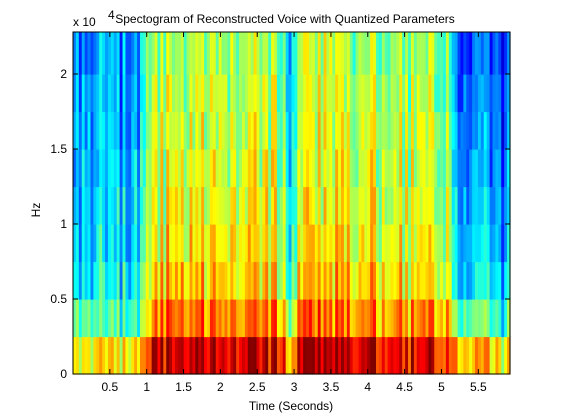  Describe the element at coordinates (58, 149) in the screenshot. I see `y-tick-label: 1.5` at that location.